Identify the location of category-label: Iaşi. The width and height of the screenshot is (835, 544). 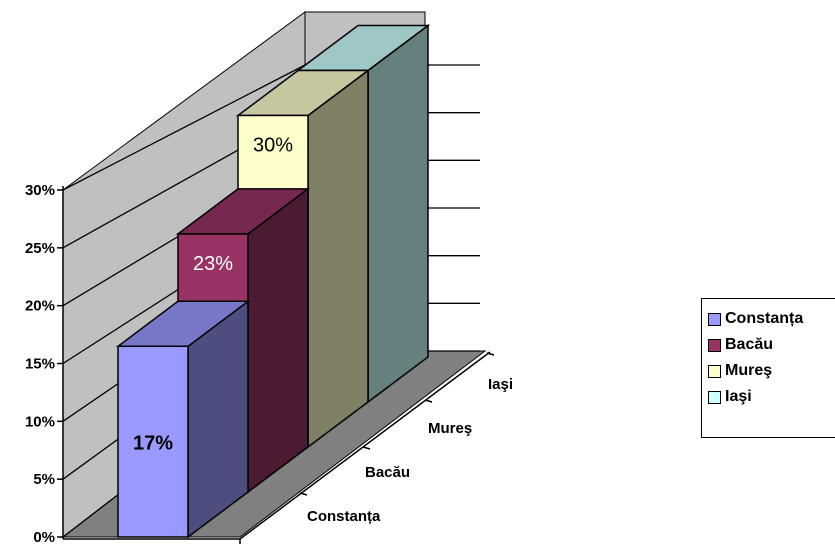
(500, 384).